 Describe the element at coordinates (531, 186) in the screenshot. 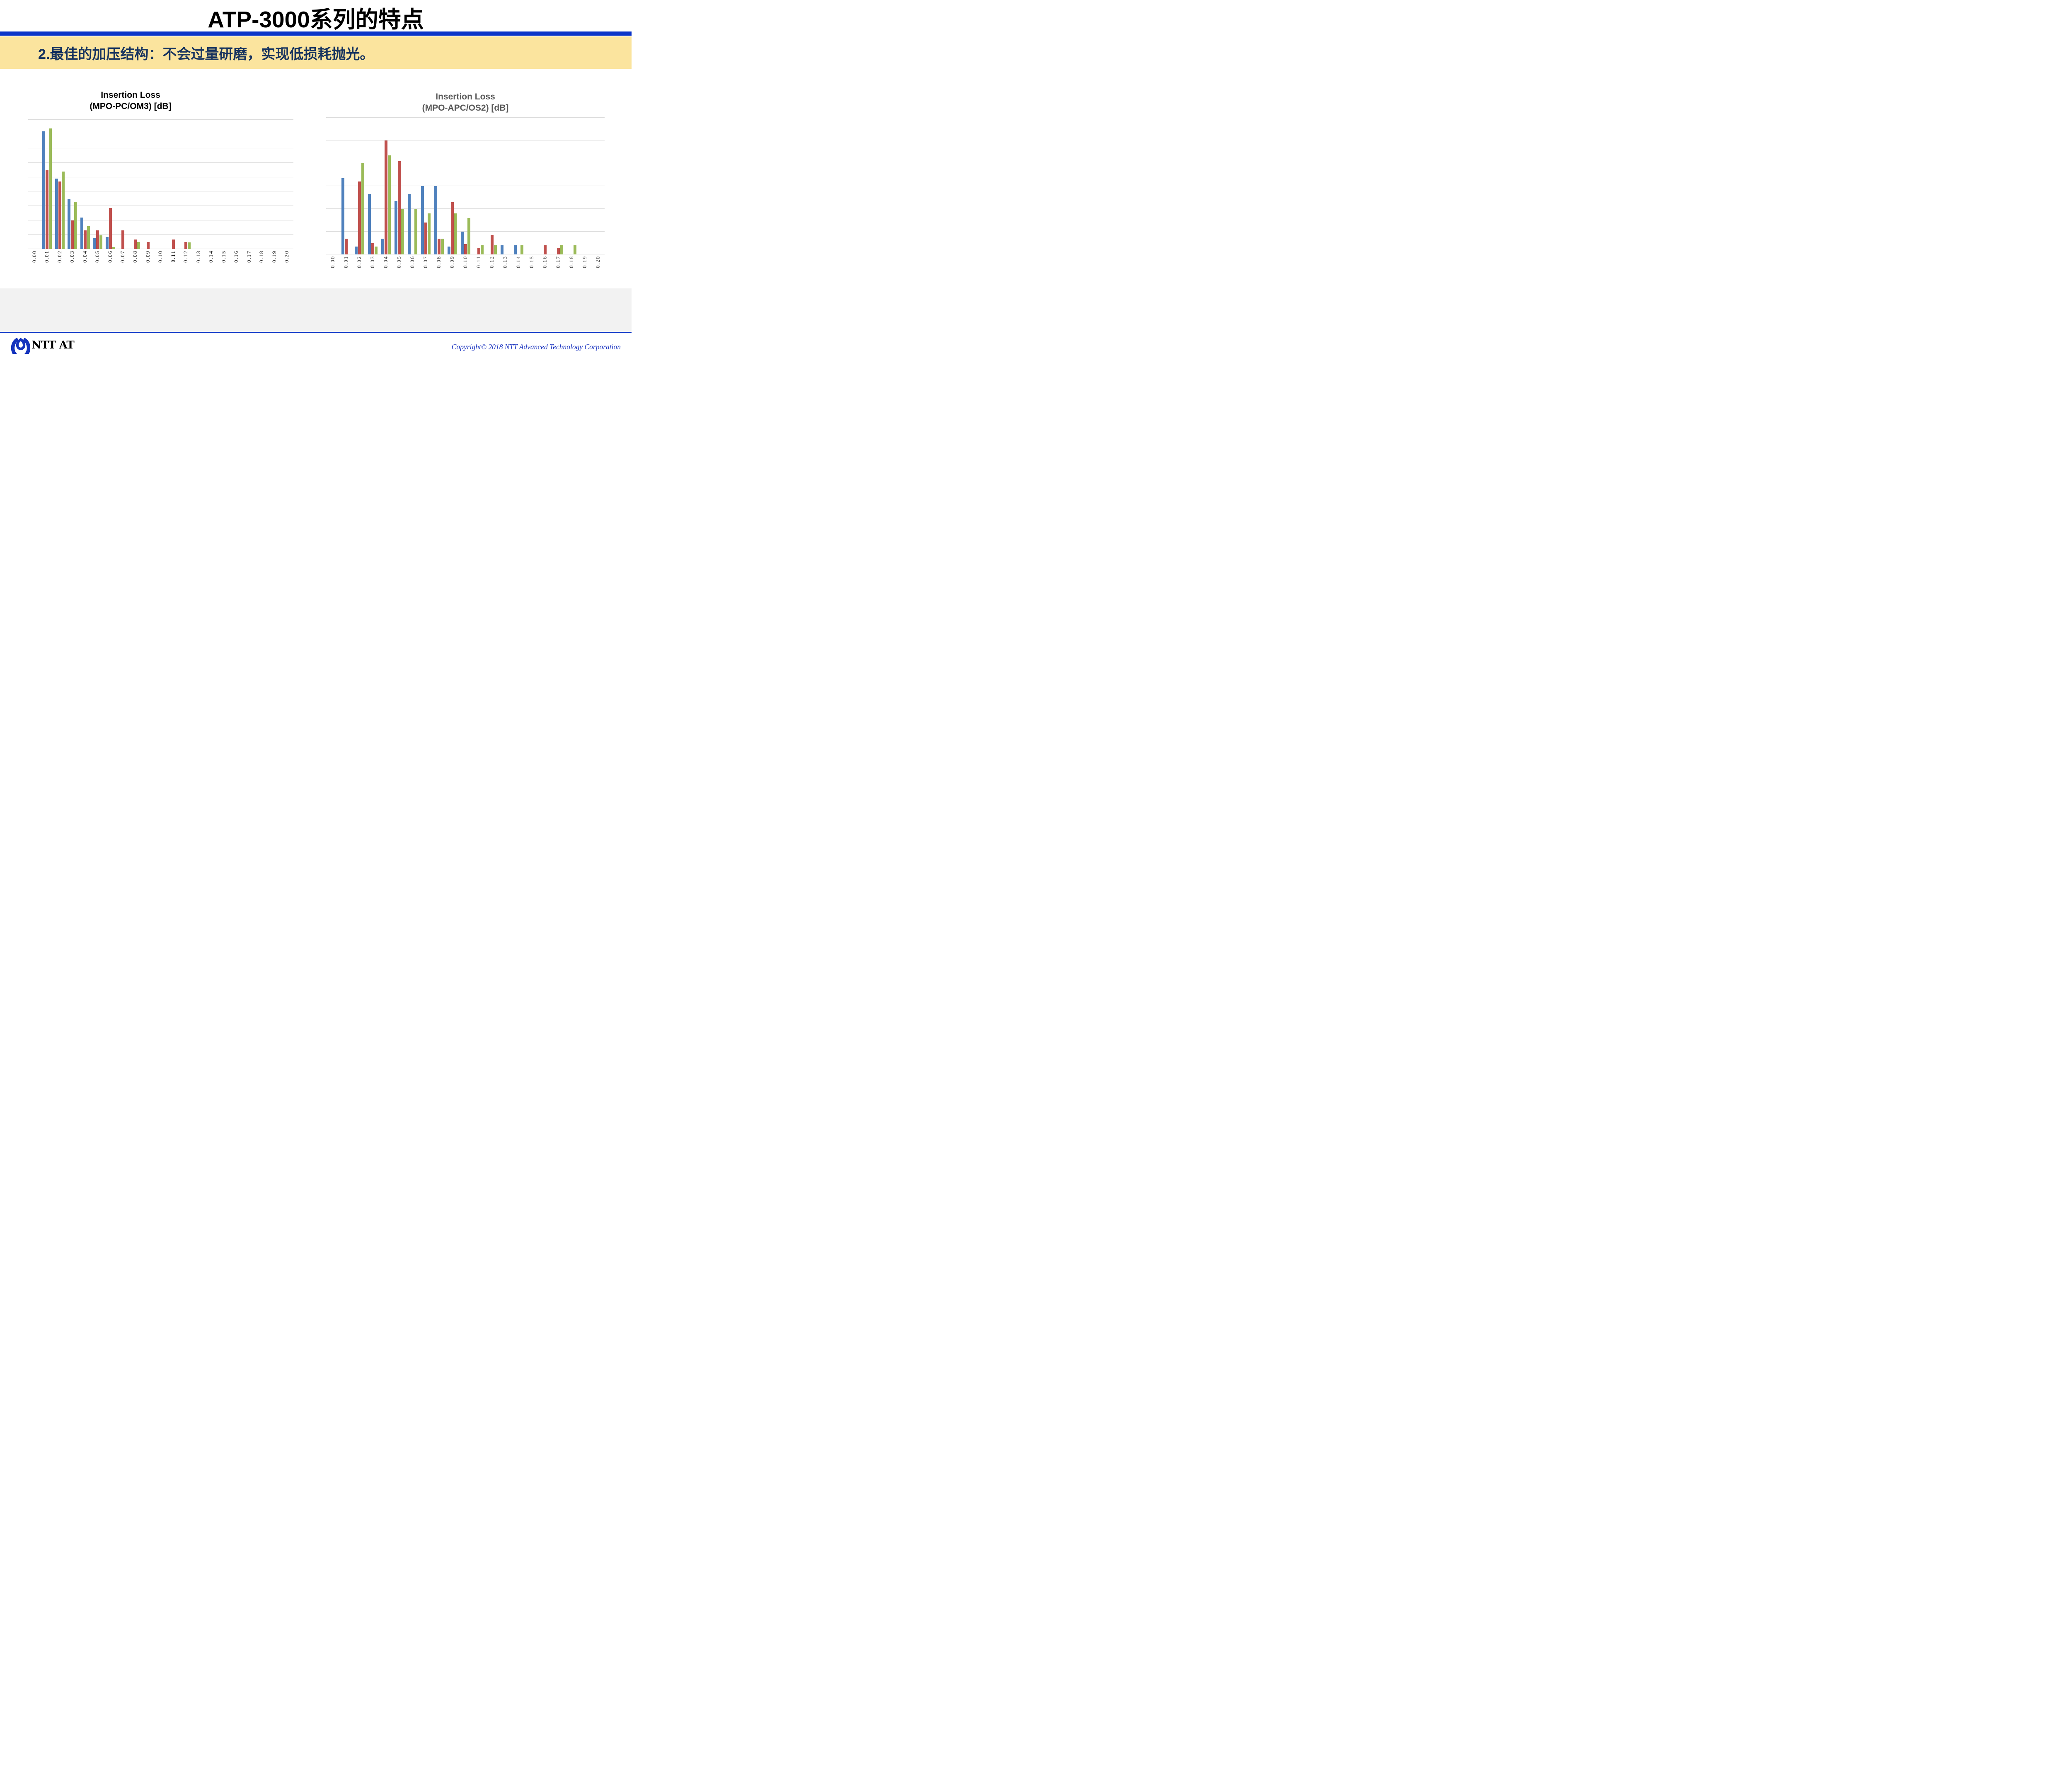

I see `category-slot-0.15` at that location.